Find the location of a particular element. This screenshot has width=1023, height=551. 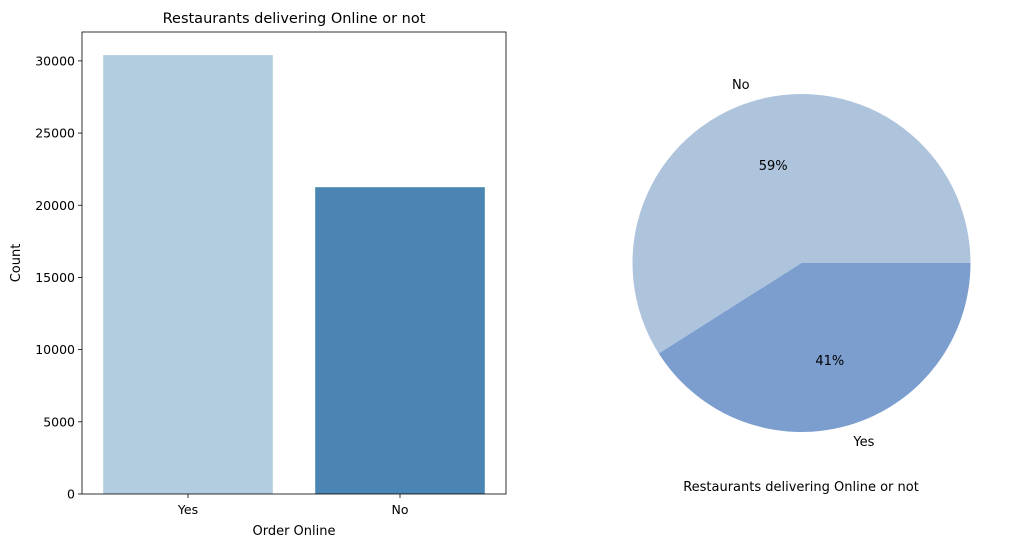

y-tick-label: 0 is located at coordinates (71, 494).